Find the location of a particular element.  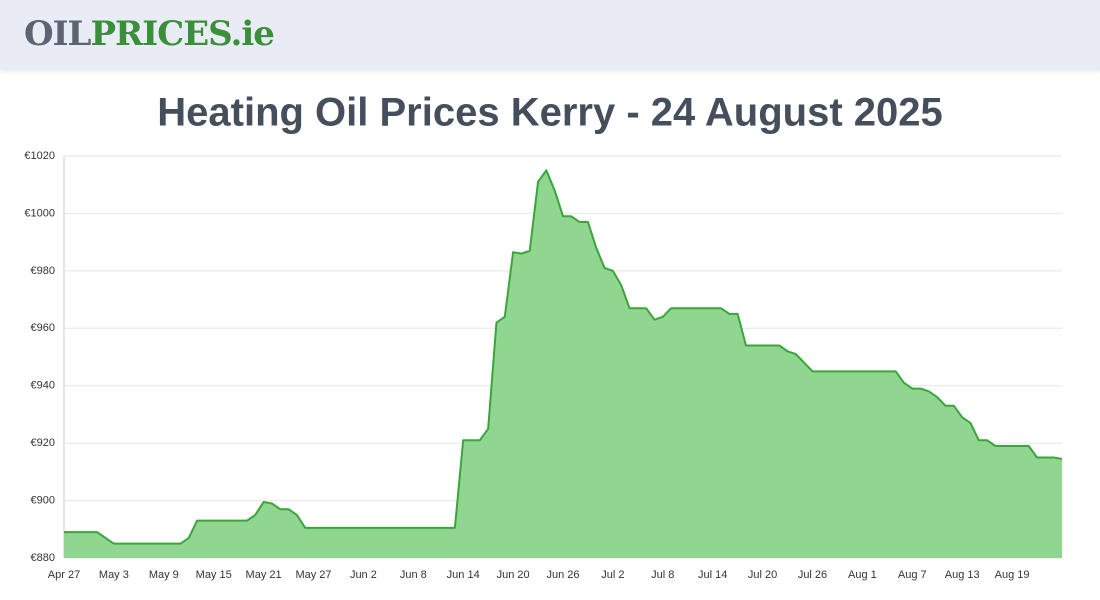

x-tick-label: Aug 19 is located at coordinates (1012, 575).